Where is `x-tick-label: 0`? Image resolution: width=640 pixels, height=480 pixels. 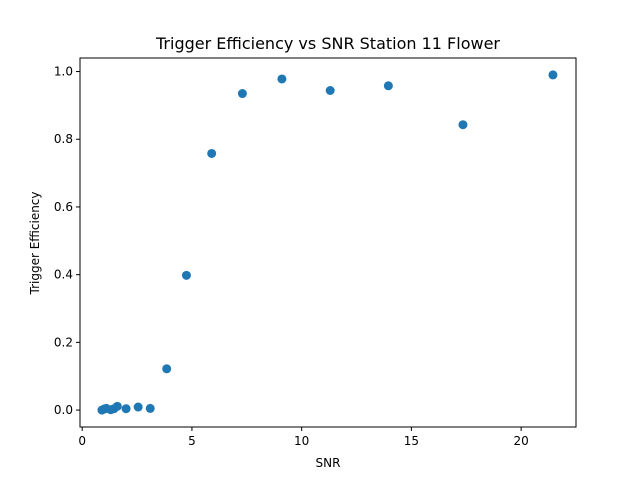 x-tick-label: 0 is located at coordinates (82, 441).